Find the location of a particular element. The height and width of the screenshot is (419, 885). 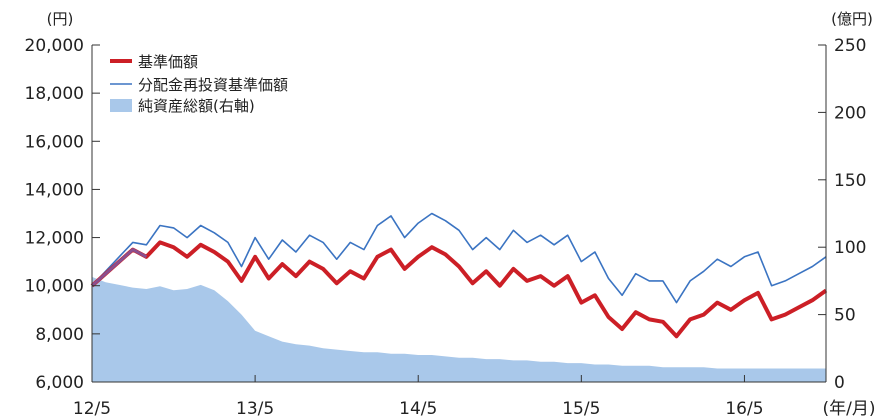

left-unit-label: (円) is located at coordinates (60, 19).